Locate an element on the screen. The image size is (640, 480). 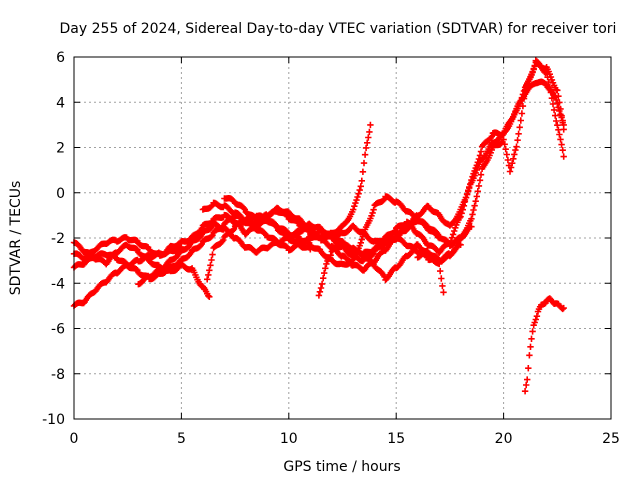
y-tick-label: -2 is located at coordinates (58, 239).